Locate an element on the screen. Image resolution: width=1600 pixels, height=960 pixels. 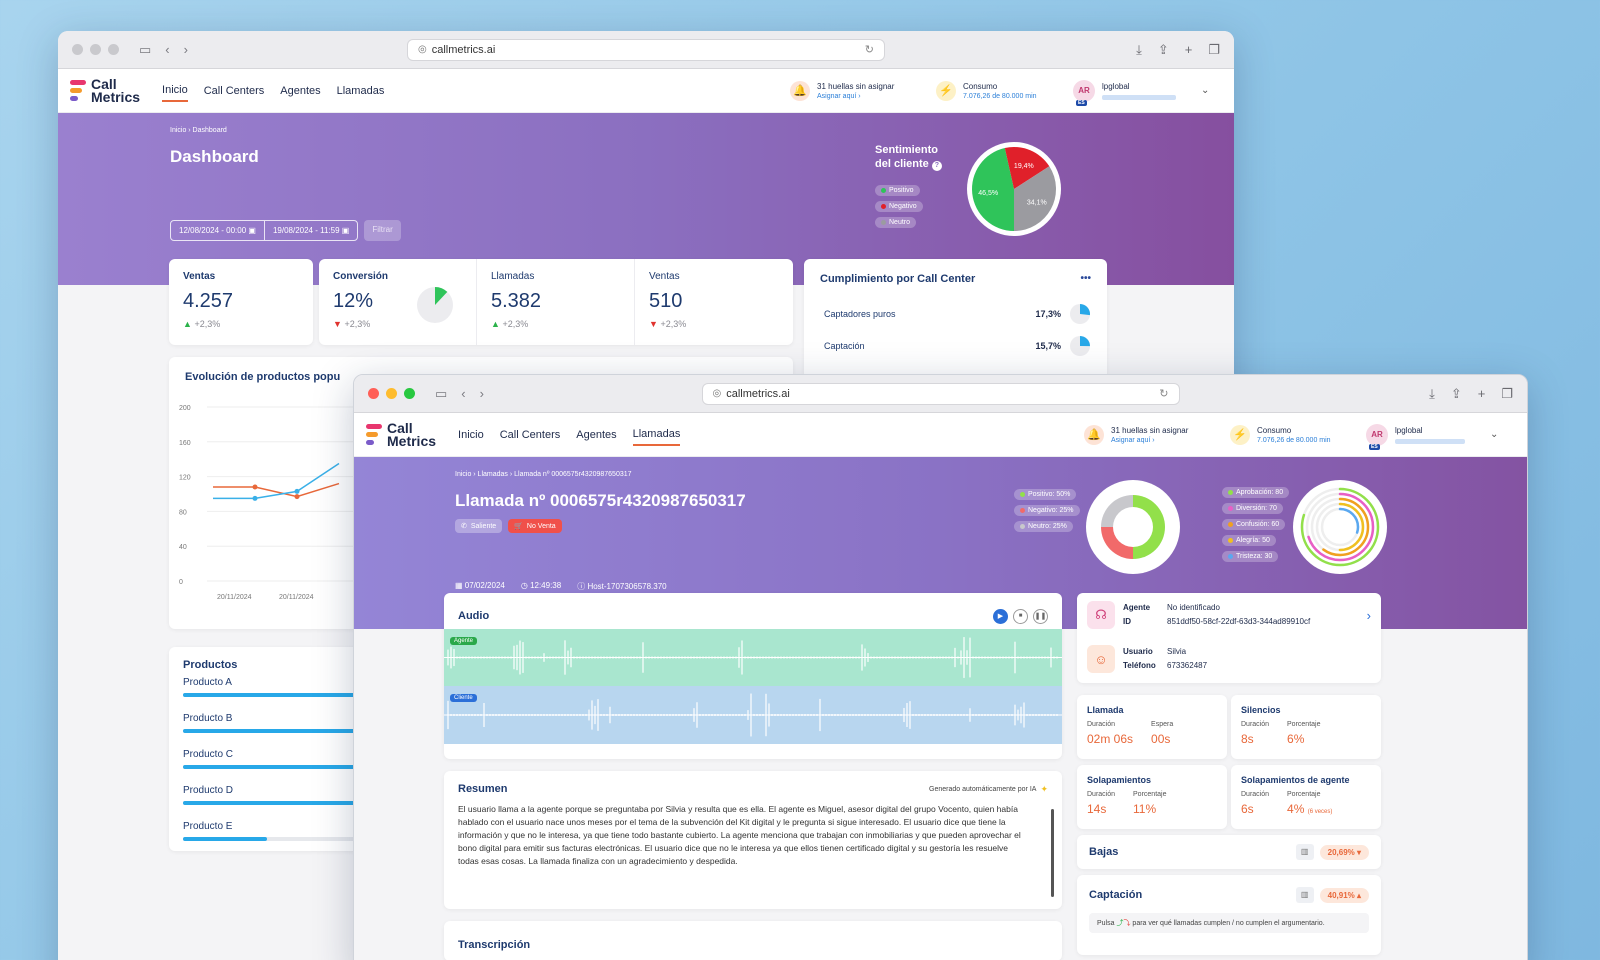
help-icon: ? is located at coordinates (936, 166).